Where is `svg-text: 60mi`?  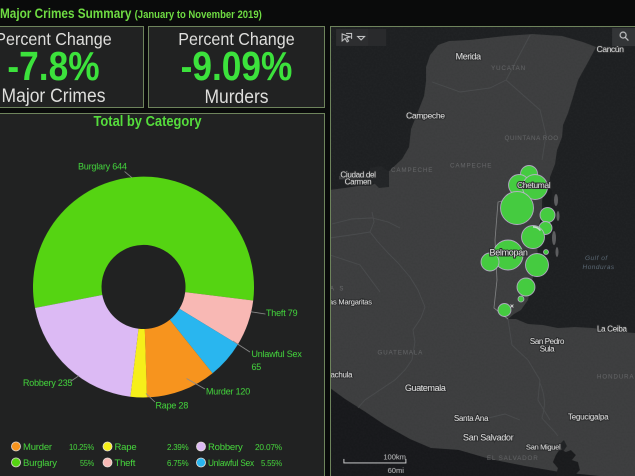
svg-text: 60mi is located at coordinates (396, 470).